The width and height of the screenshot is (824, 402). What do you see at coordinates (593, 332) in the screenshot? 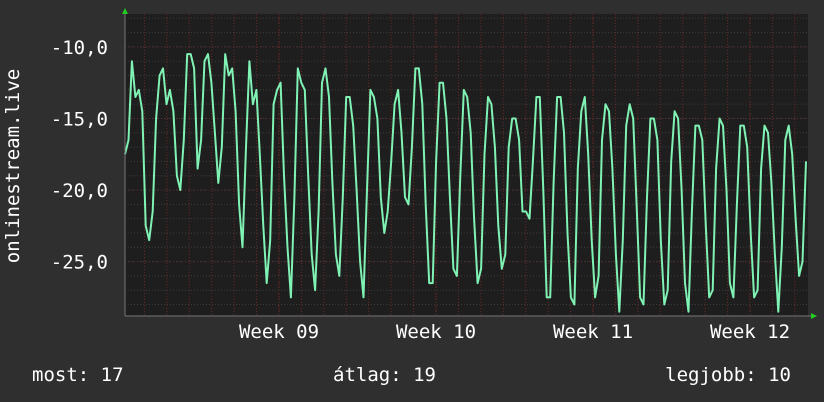
I see `x-tick-label: Week 11` at bounding box center [593, 332].